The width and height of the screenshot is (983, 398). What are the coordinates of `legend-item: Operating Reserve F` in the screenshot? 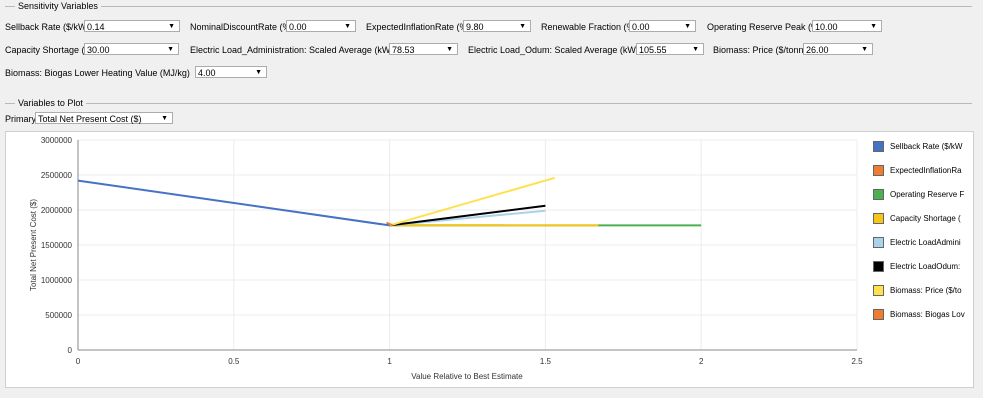 It's located at (918, 194).